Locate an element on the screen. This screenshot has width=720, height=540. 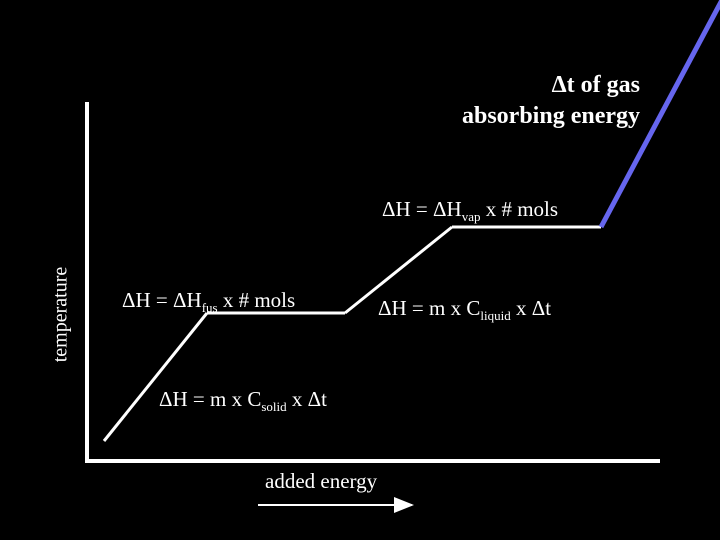
fusion-equation-suffix: x # mols is located at coordinates (256, 300).